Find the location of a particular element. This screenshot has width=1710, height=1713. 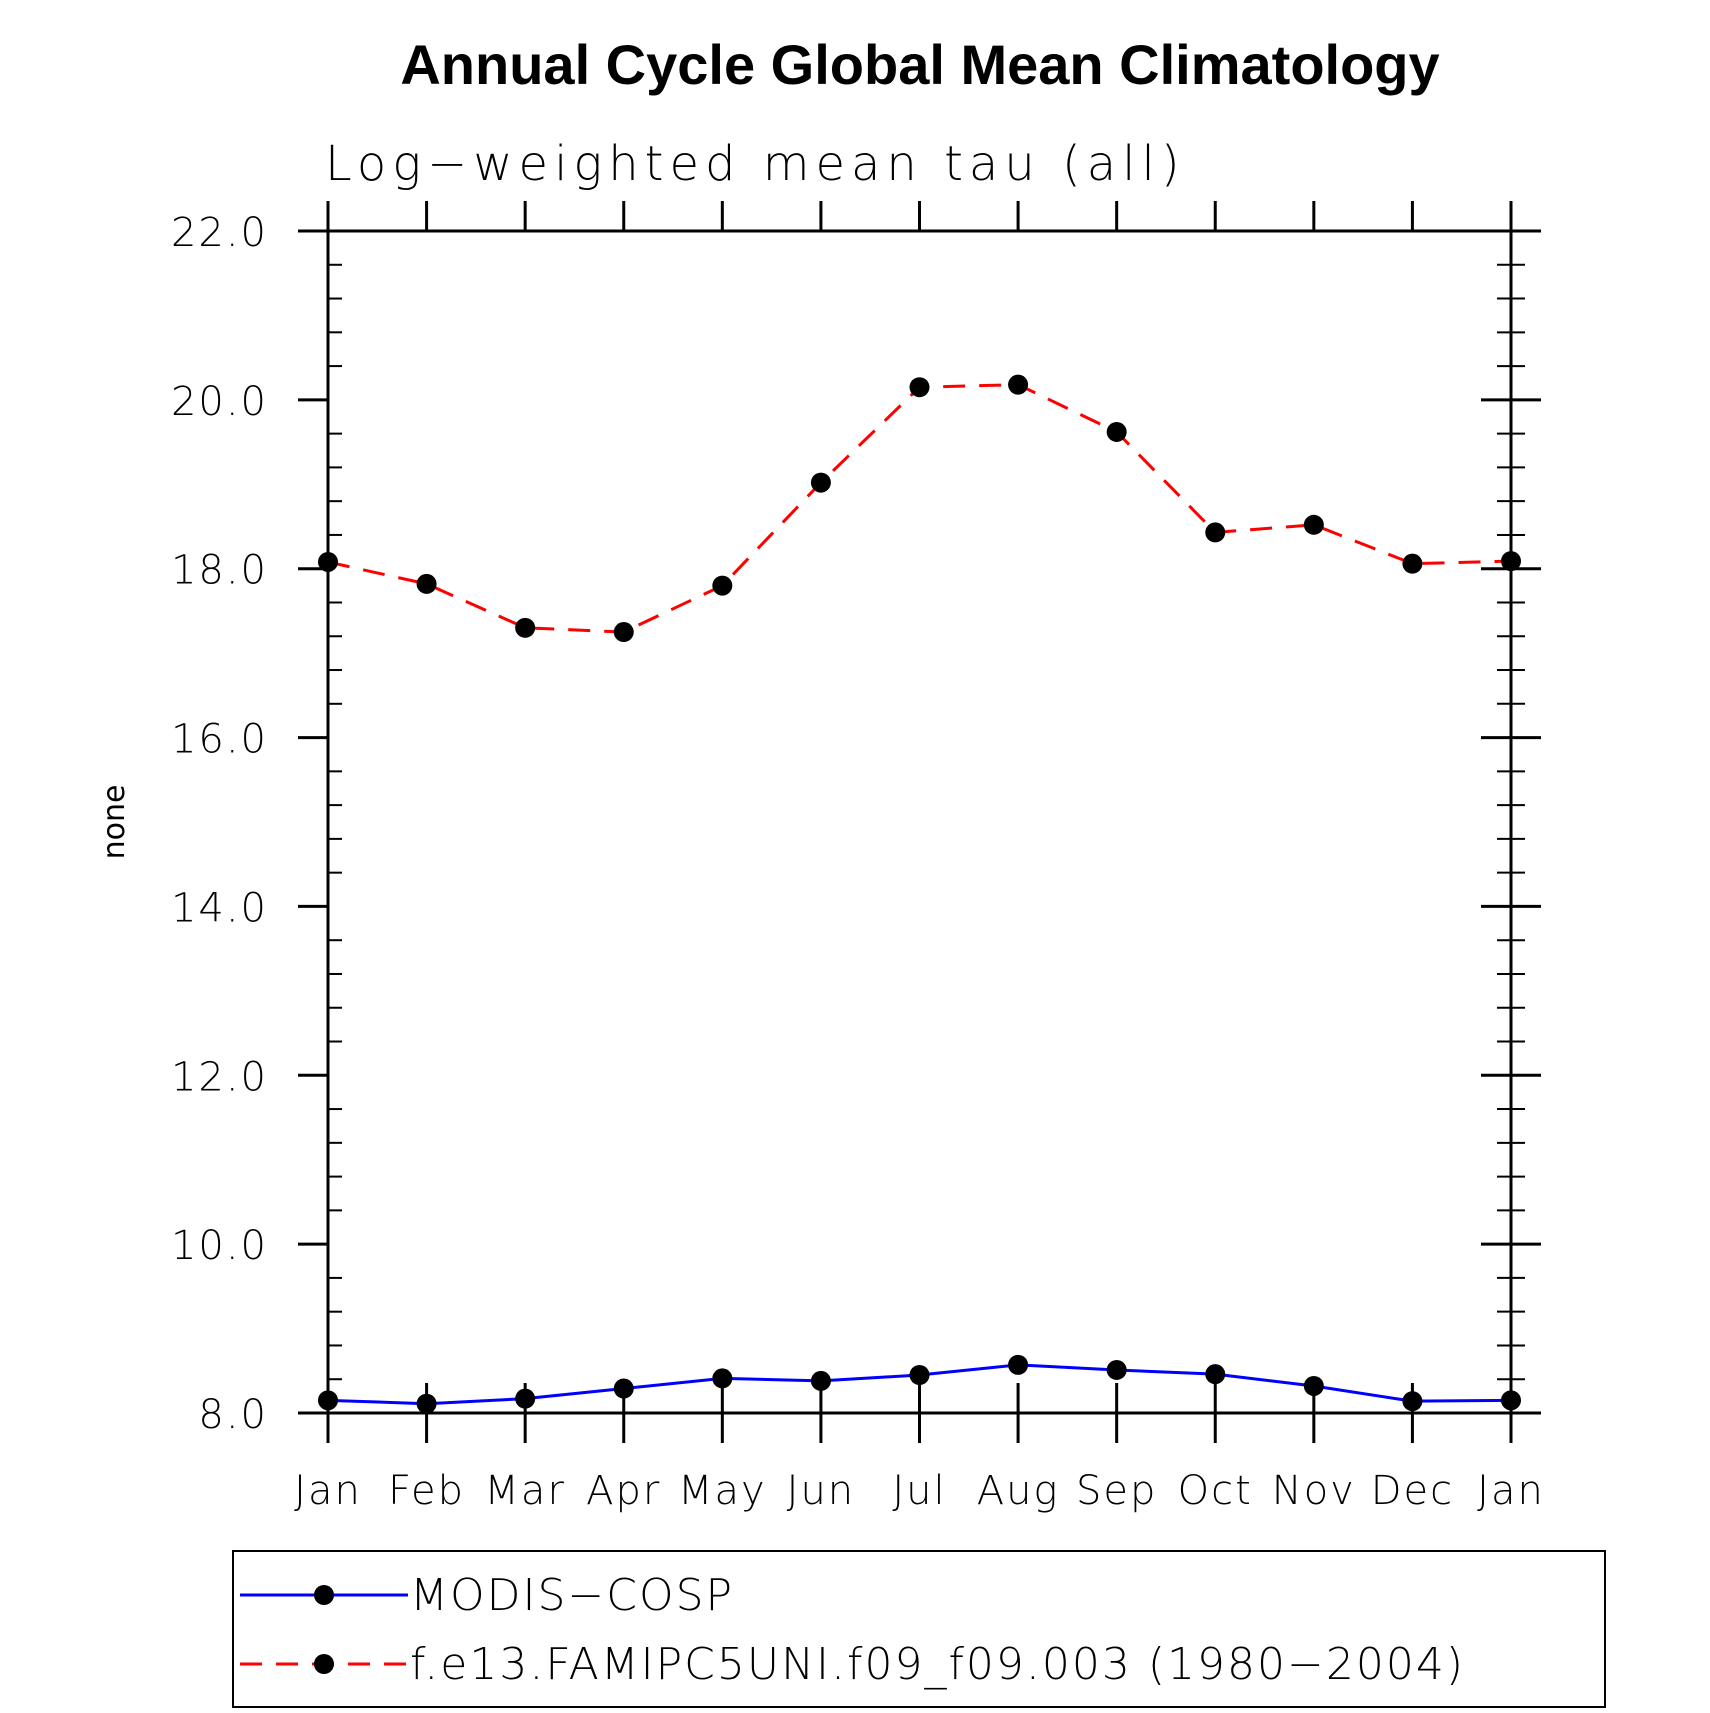

x-tick-label: Aug is located at coordinates (1018, 1491).